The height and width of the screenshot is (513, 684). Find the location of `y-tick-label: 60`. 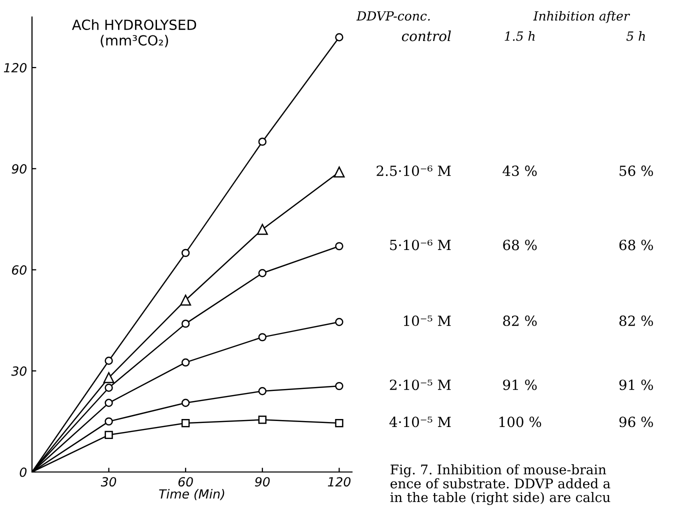

y-tick-label: 60 is located at coordinates (19, 270).